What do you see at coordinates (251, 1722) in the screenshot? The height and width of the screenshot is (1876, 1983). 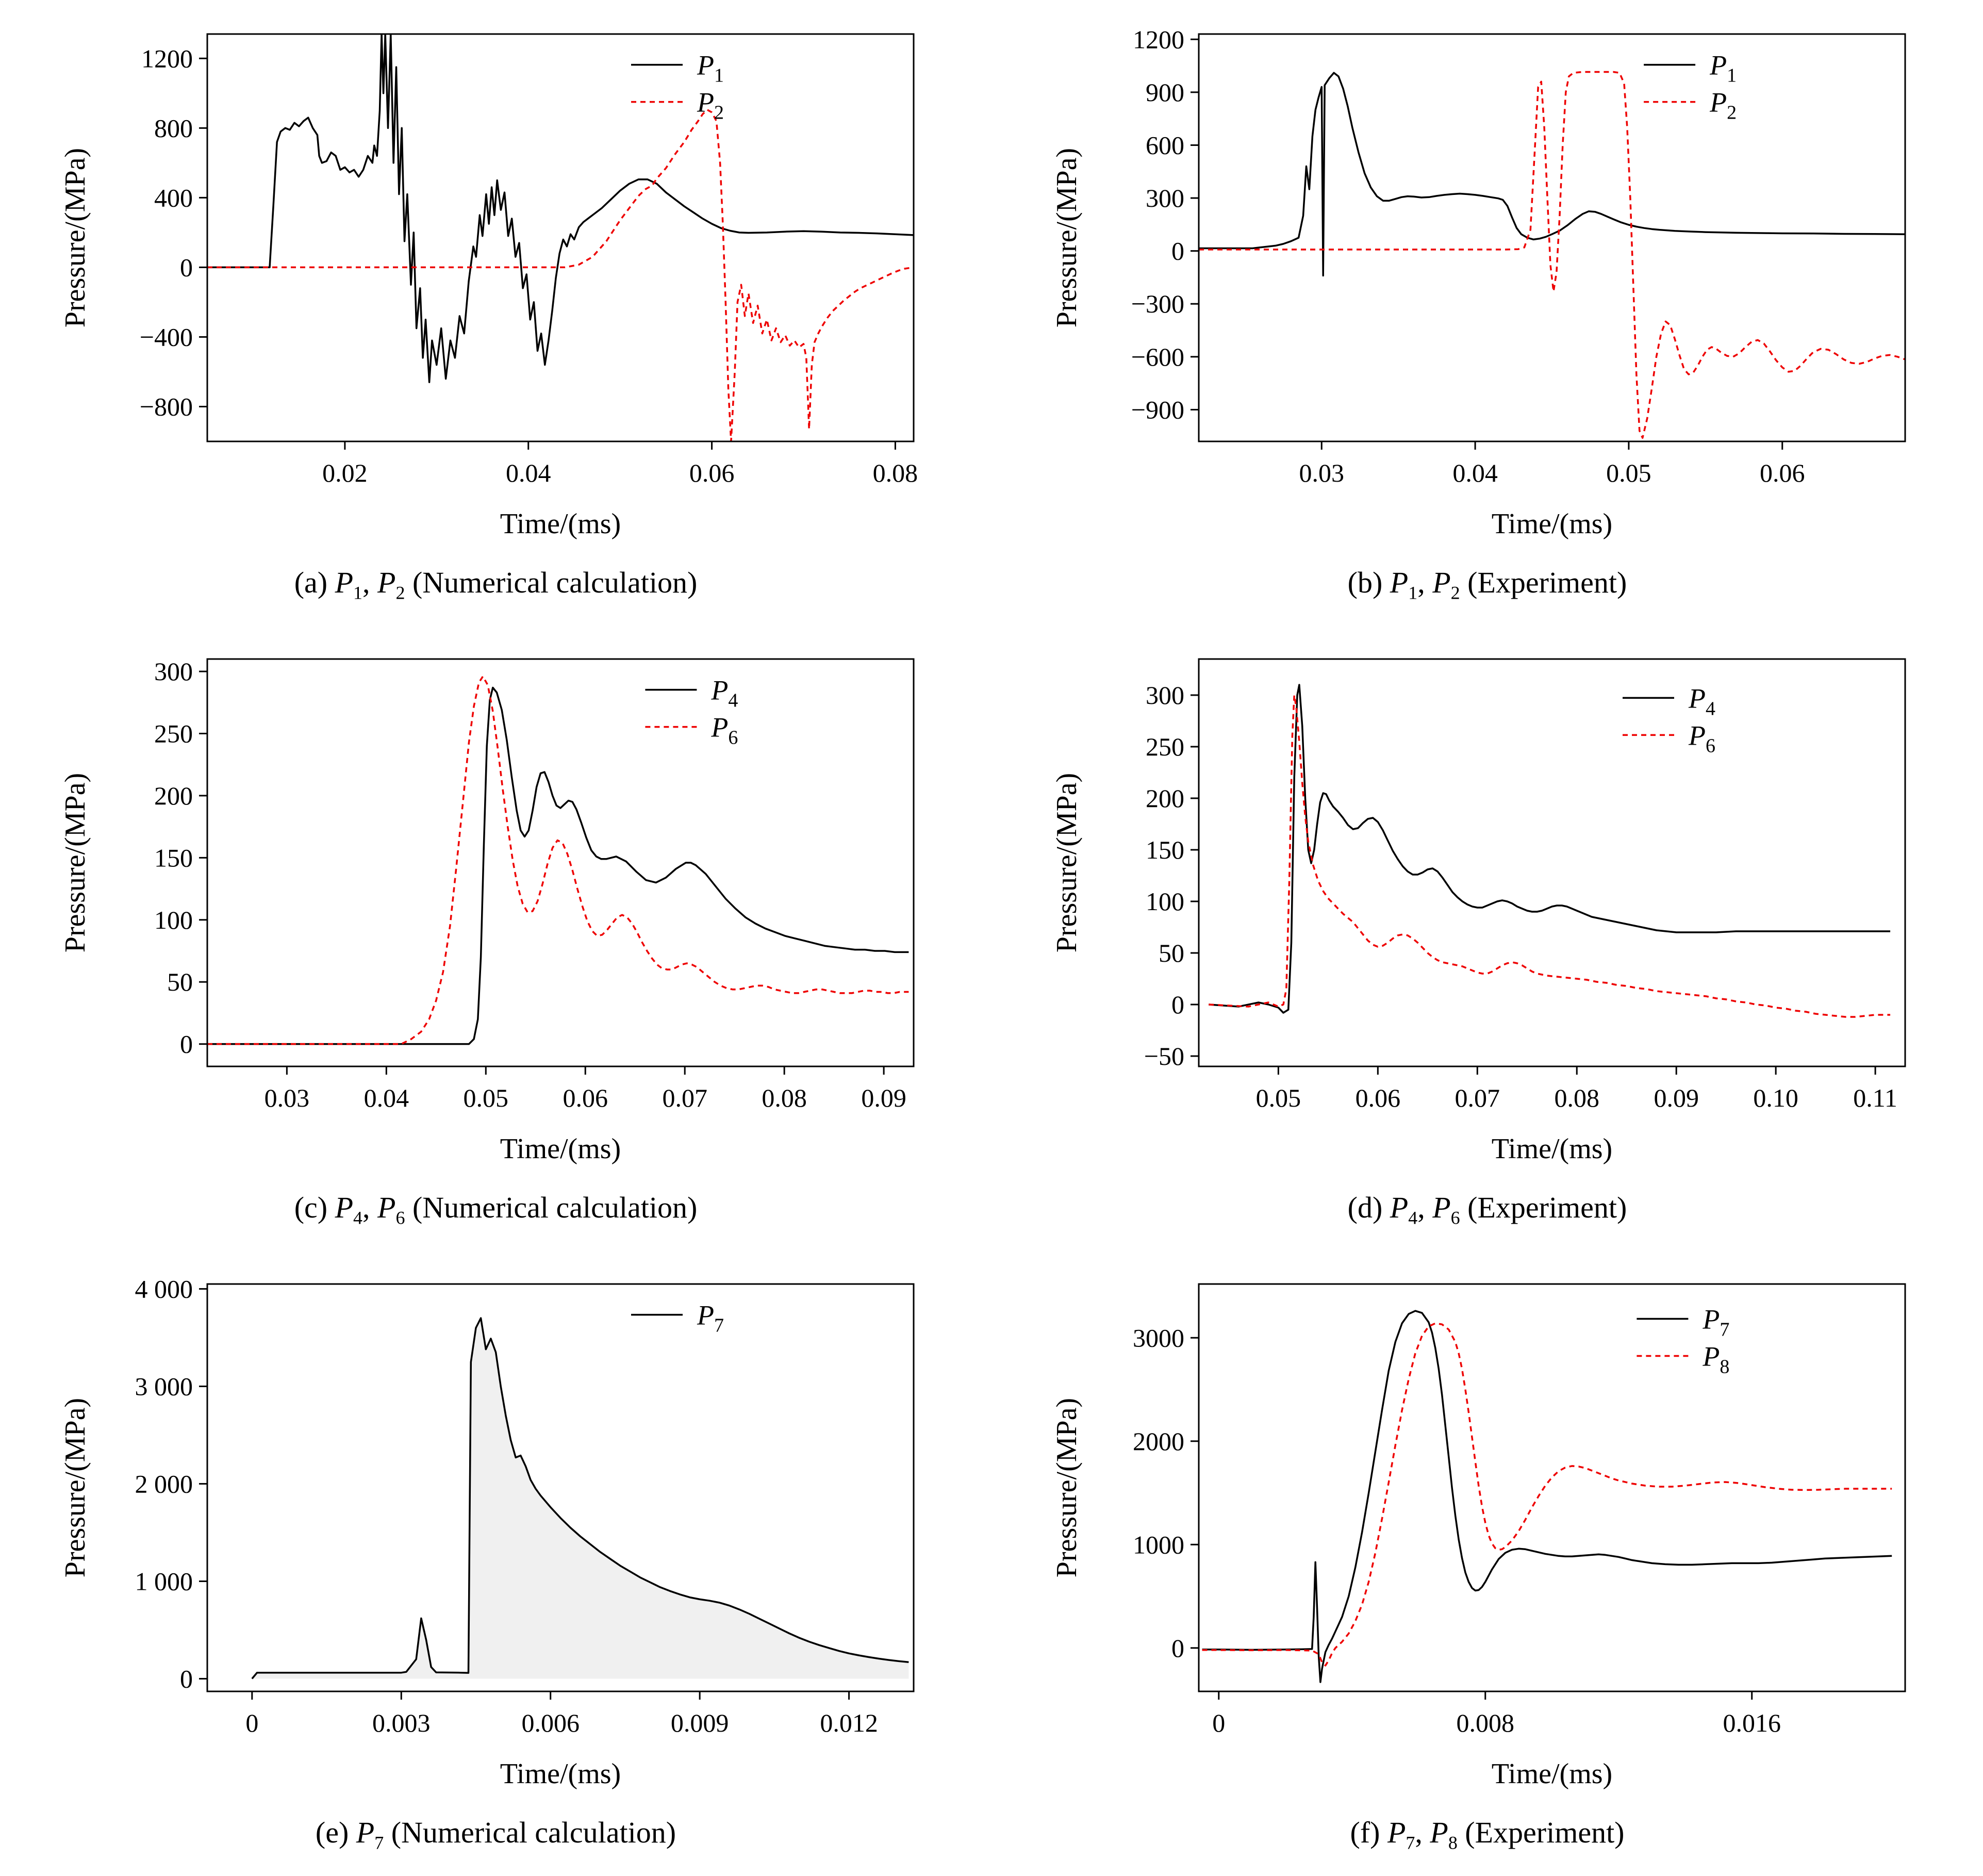 I see `x-tick-label: 0` at bounding box center [251, 1722].